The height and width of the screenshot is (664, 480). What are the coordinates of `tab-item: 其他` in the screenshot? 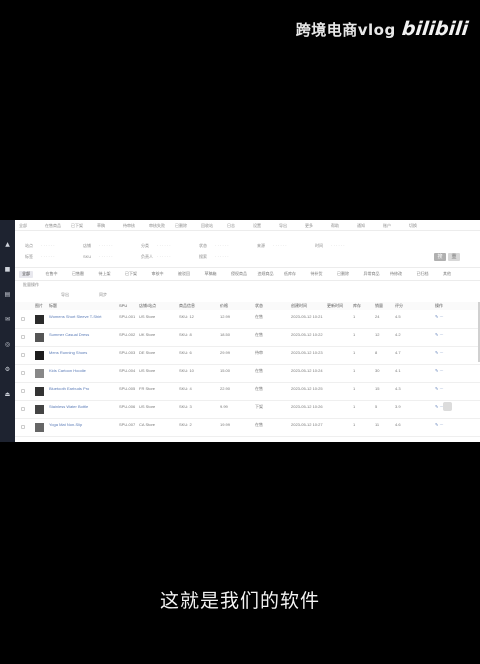 It's located at (447, 273).